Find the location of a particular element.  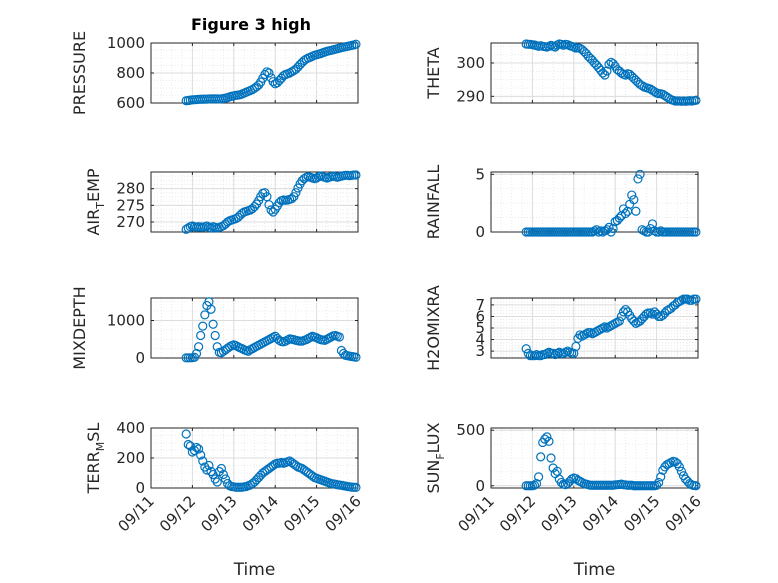

x-tick-label: 09/15 is located at coordinates (301, 513).